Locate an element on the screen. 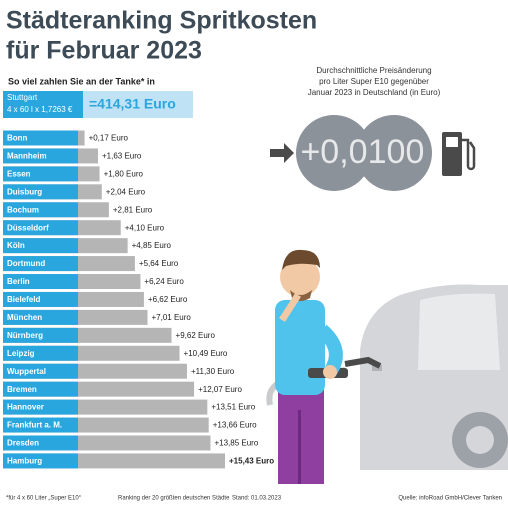  city-label: Nürnberg is located at coordinates (25, 335).